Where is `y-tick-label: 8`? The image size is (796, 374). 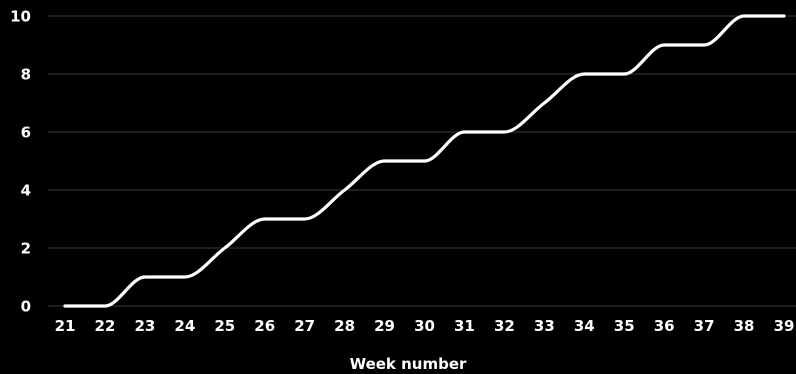
y-tick-label: 8 is located at coordinates (26, 75).